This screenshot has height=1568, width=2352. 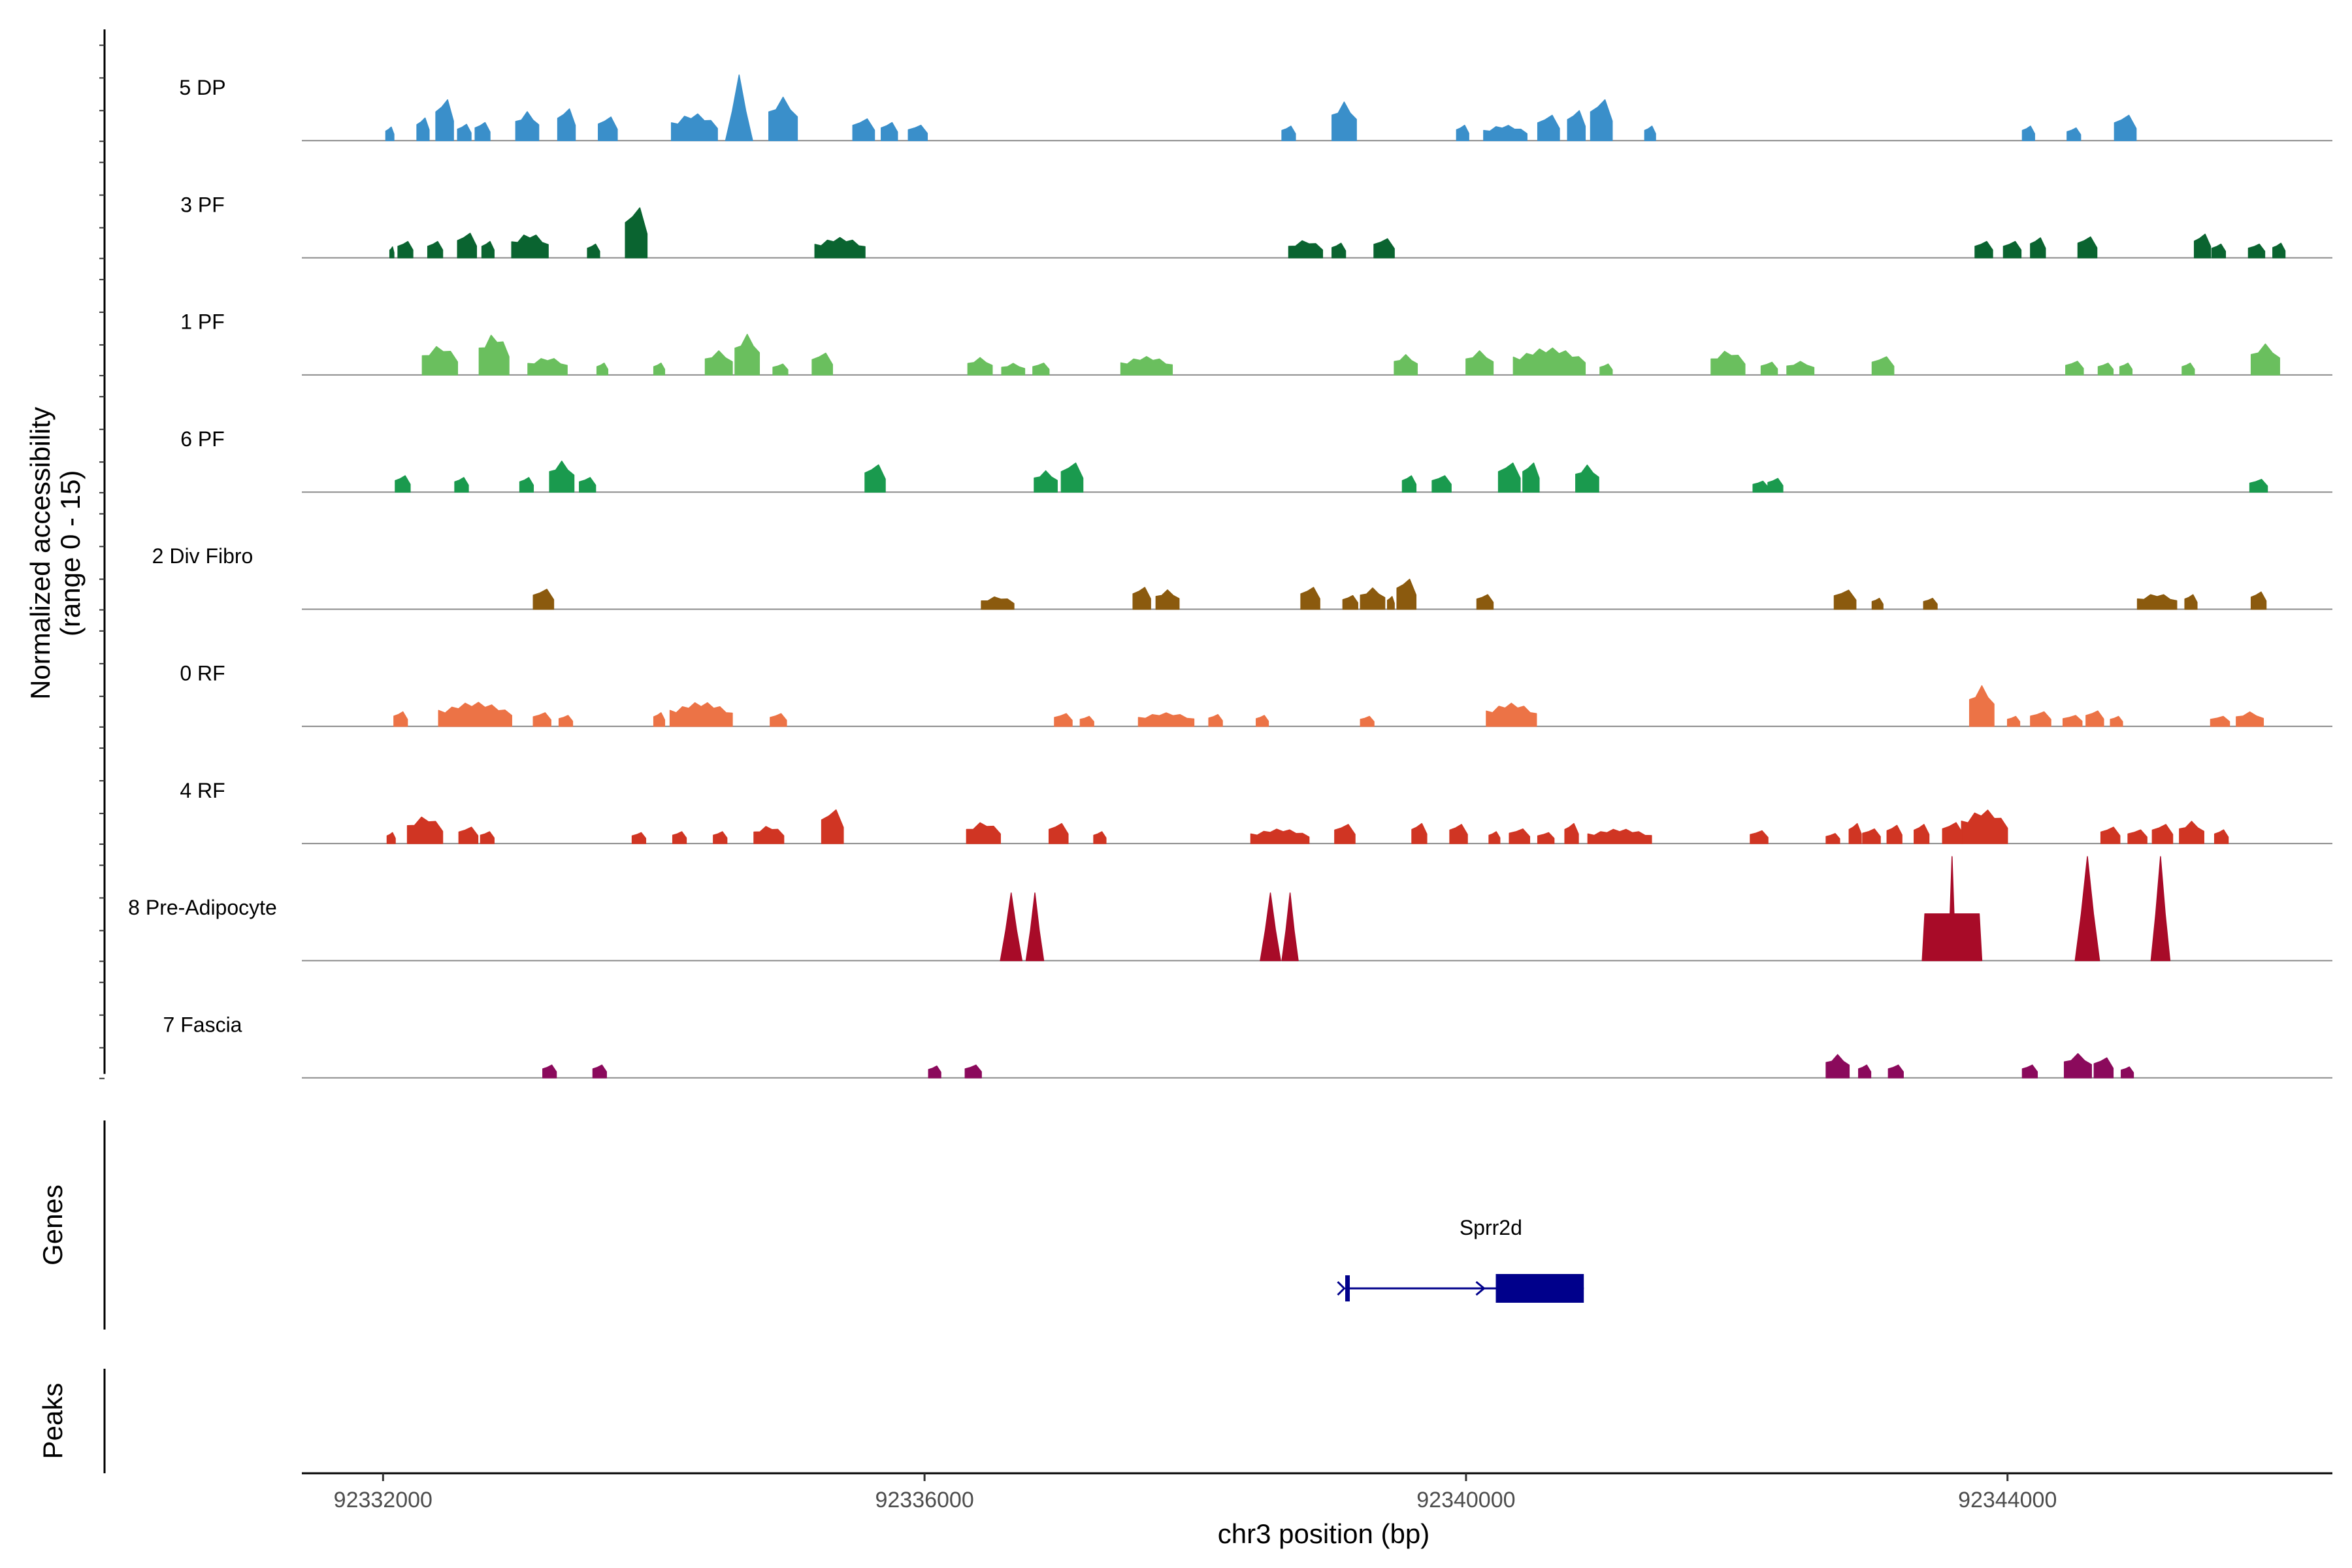 What do you see at coordinates (1255, 108) in the screenshot?
I see `track-0: 5 DP` at bounding box center [1255, 108].